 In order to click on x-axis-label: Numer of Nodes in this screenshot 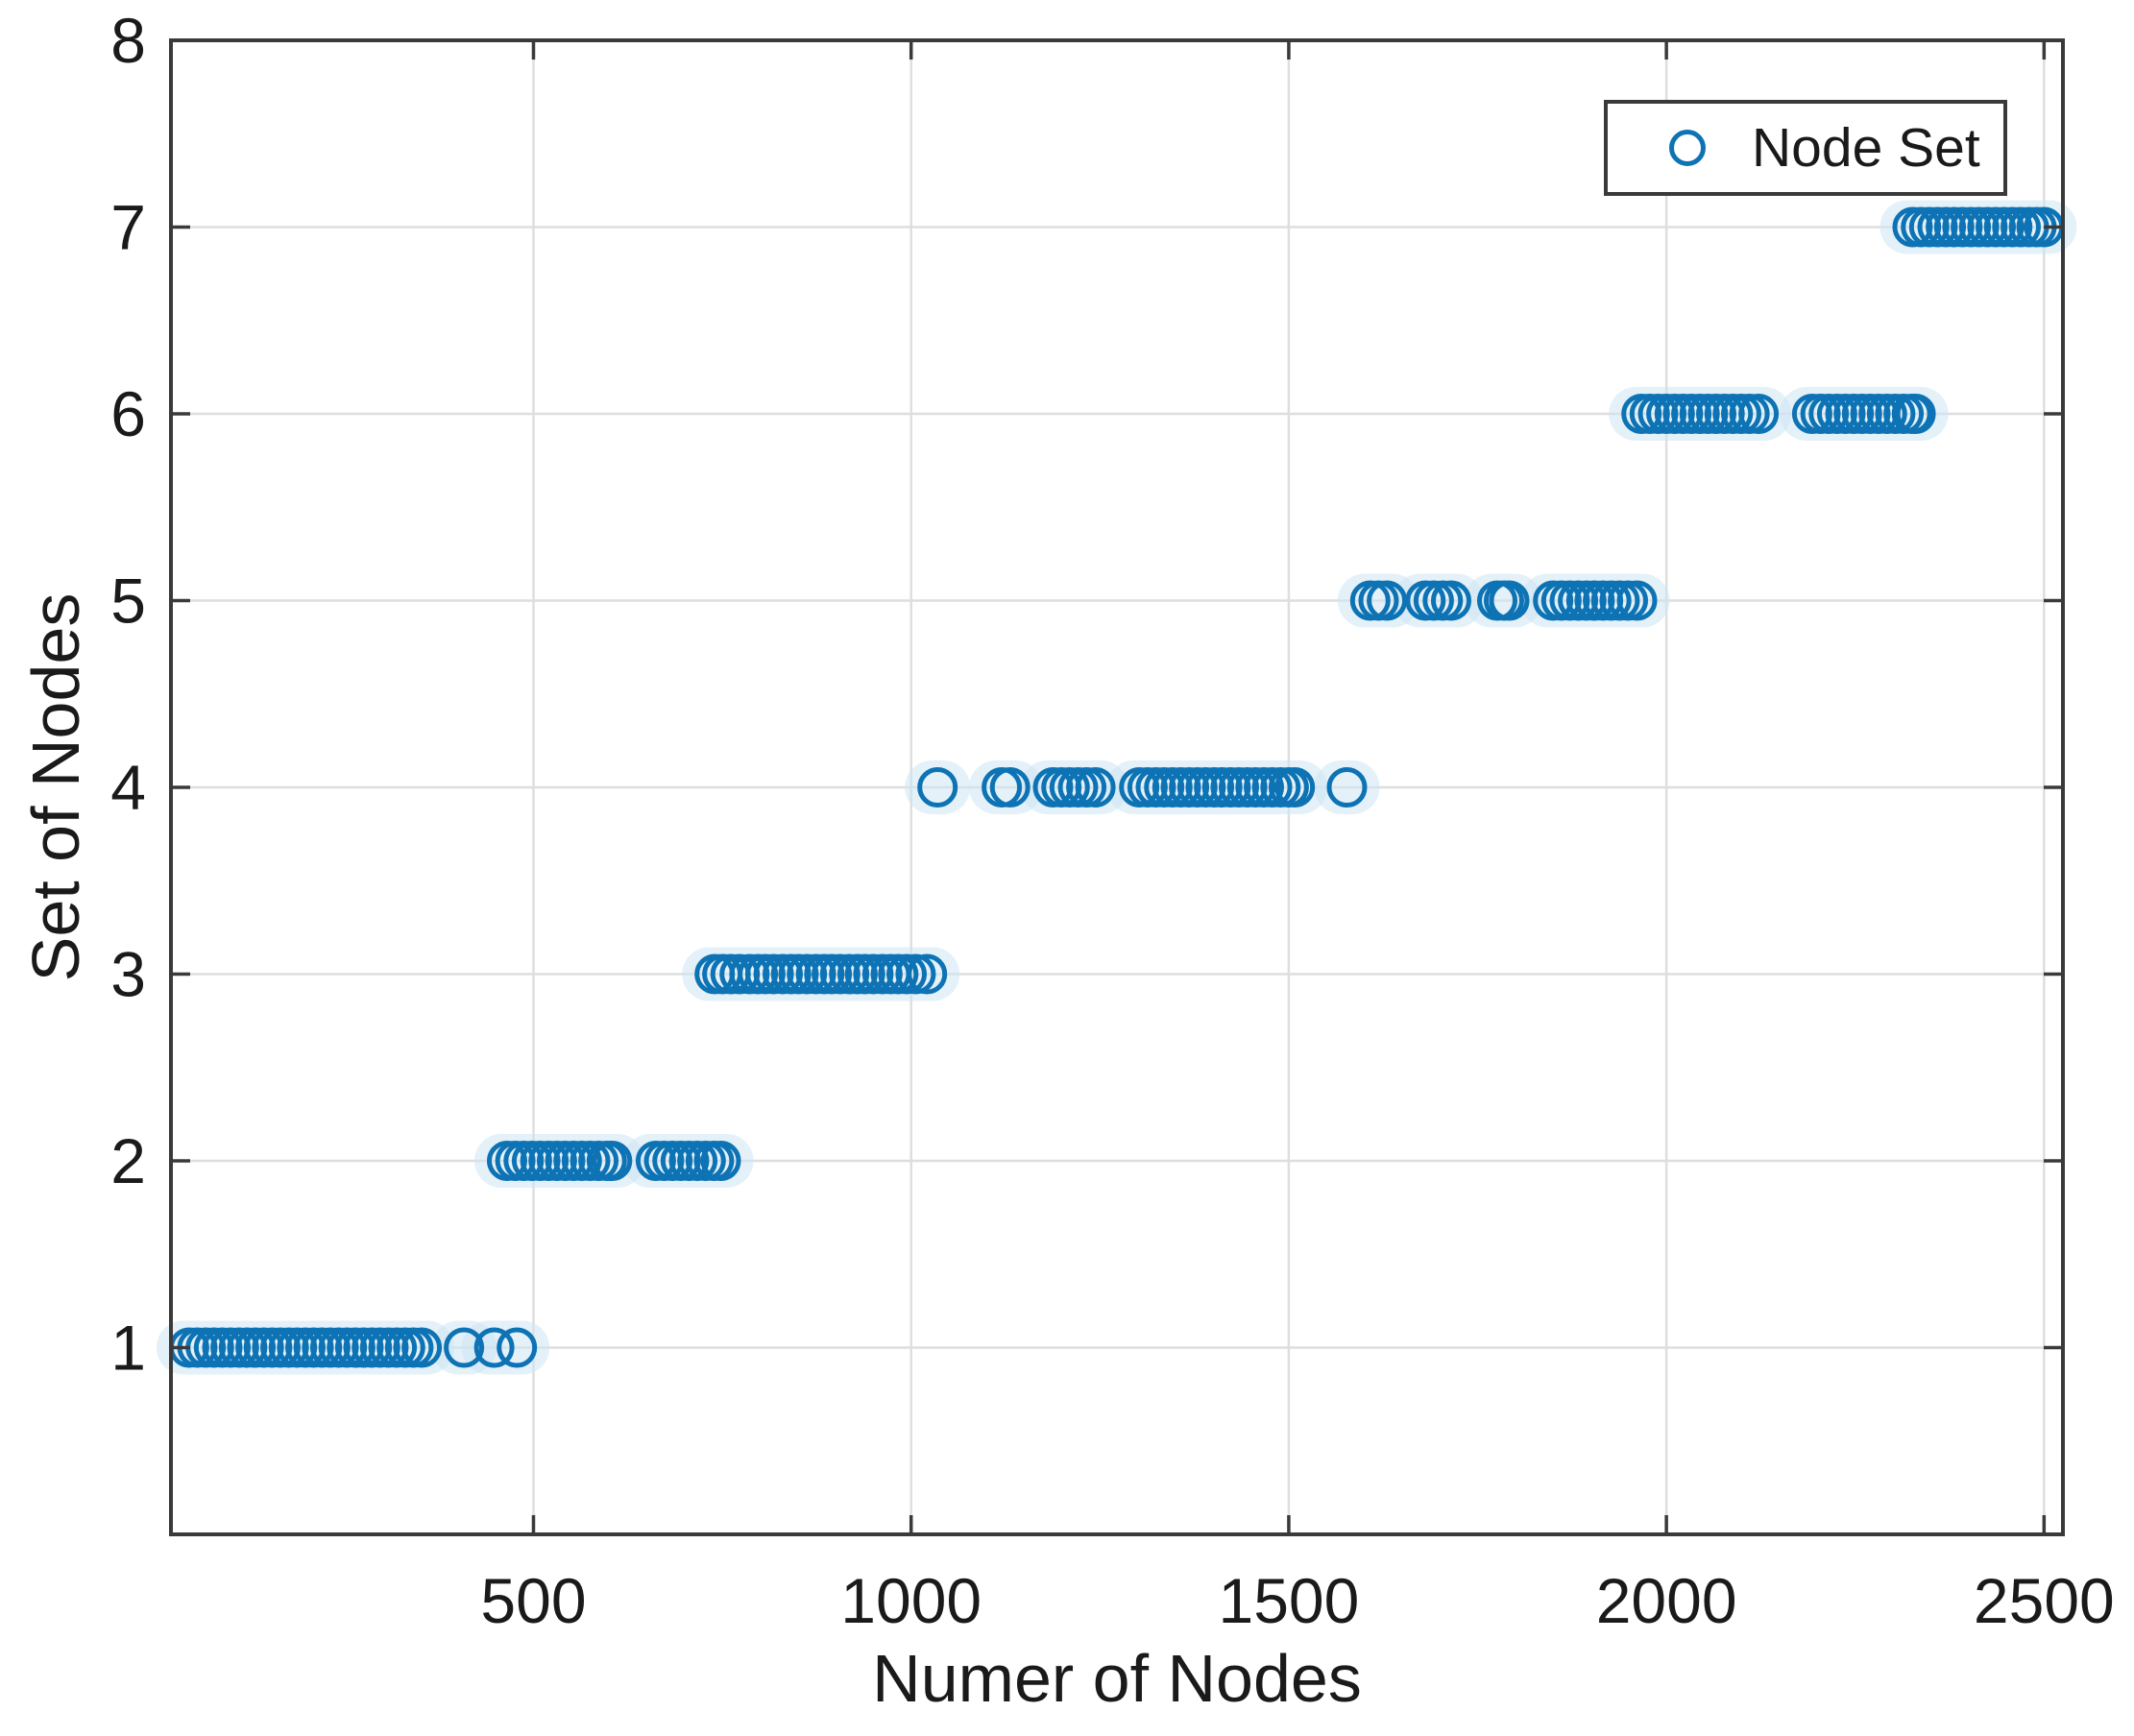, I will do `click(1117, 1678)`.